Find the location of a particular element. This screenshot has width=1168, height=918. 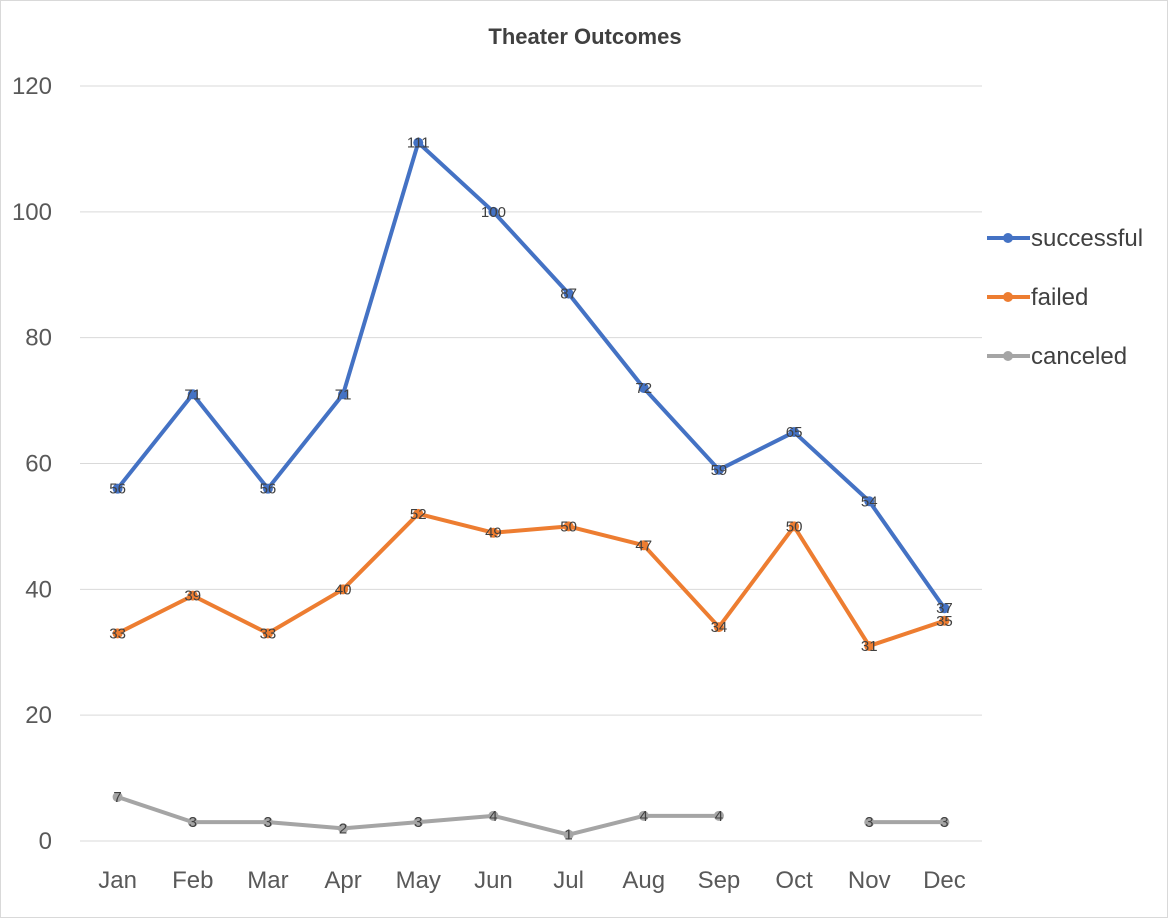

data-label-successful: 87 is located at coordinates (568, 294).